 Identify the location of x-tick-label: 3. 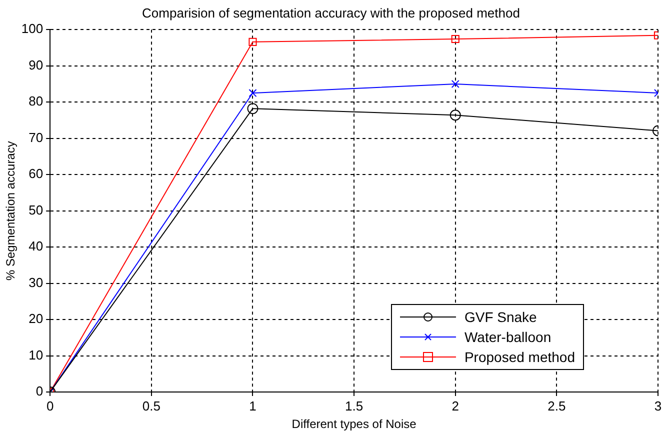
(658, 406).